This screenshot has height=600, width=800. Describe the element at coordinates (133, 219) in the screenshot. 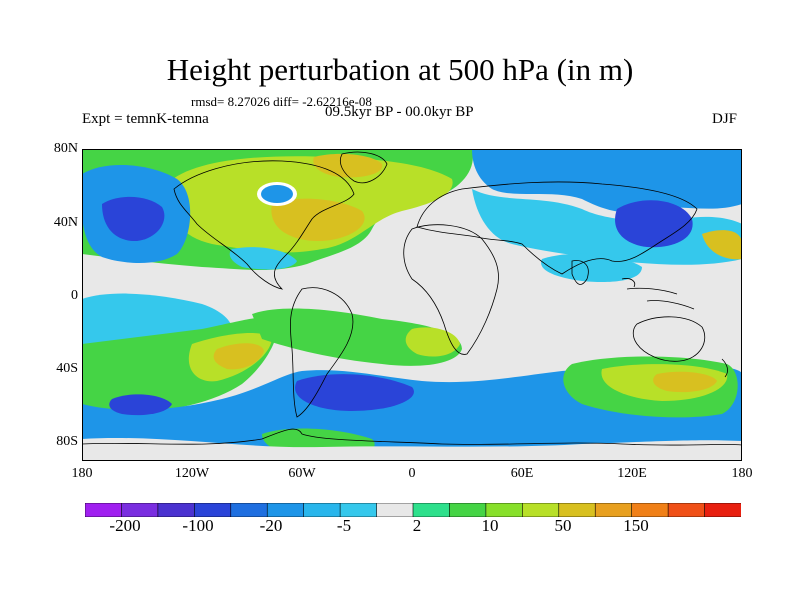

I see `pacific-blue-low` at that location.